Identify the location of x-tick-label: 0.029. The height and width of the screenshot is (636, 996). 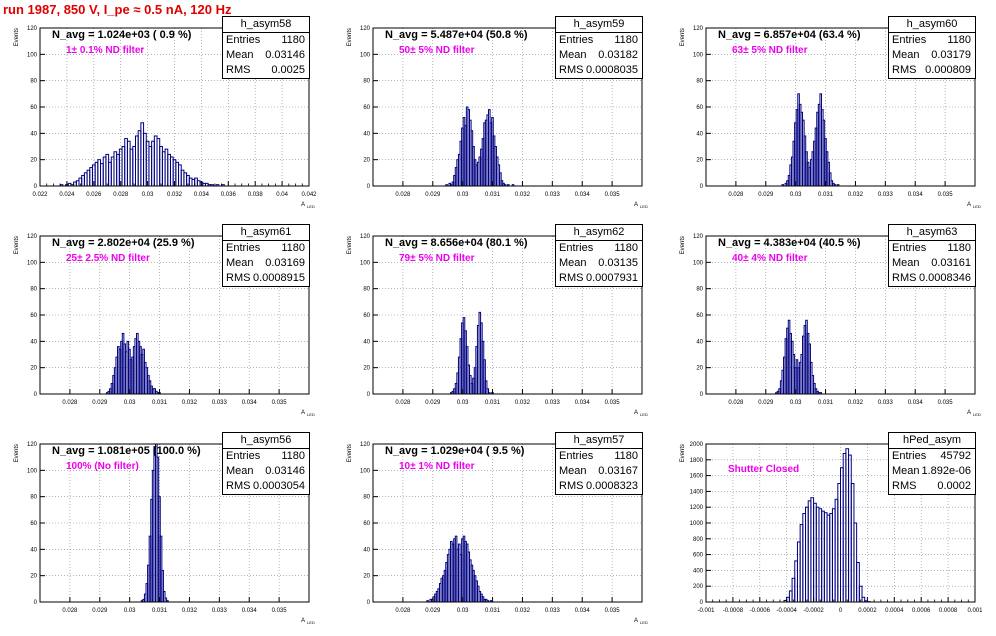
(100, 611).